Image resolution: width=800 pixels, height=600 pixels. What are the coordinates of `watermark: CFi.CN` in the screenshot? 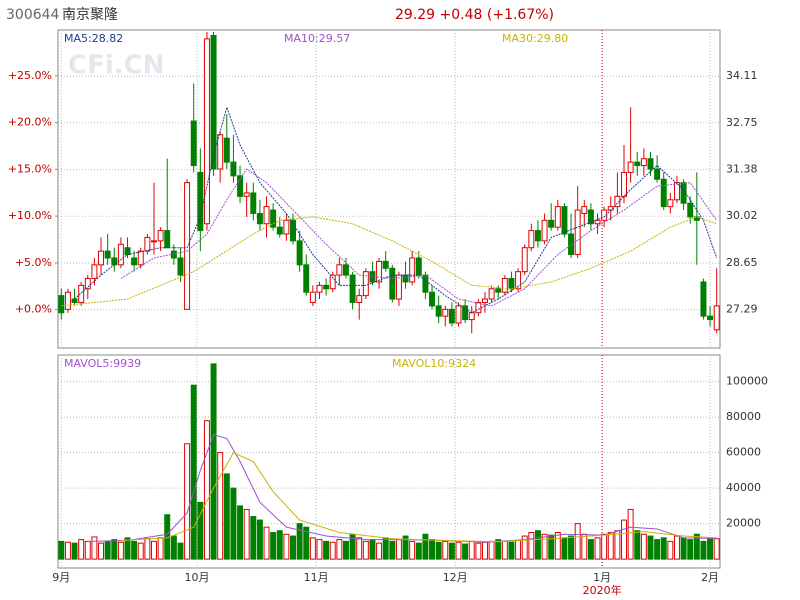 It's located at (116, 66).